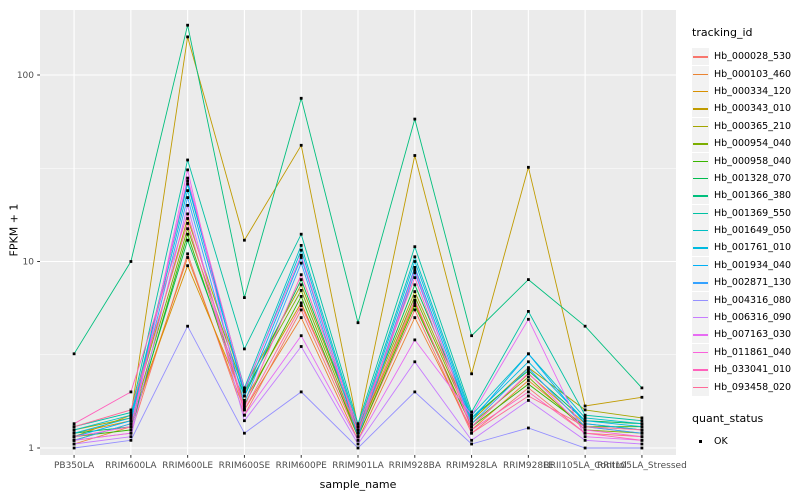 The width and height of the screenshot is (800, 500). Describe the element at coordinates (753, 144) in the screenshot. I see `legend-item-label: Hb_000954_040` at that location.